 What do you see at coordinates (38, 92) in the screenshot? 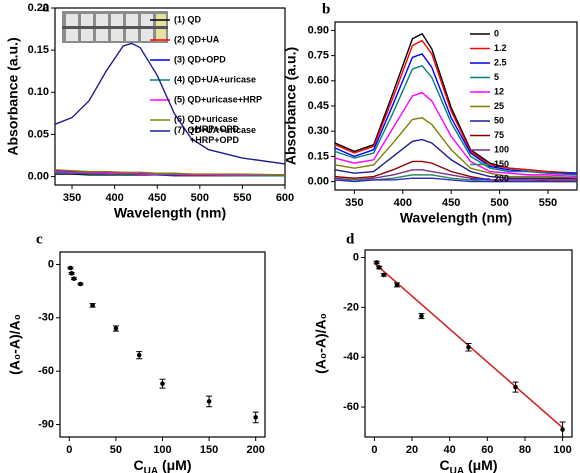
I see `y-tick-label: 0.10` at bounding box center [38, 92].